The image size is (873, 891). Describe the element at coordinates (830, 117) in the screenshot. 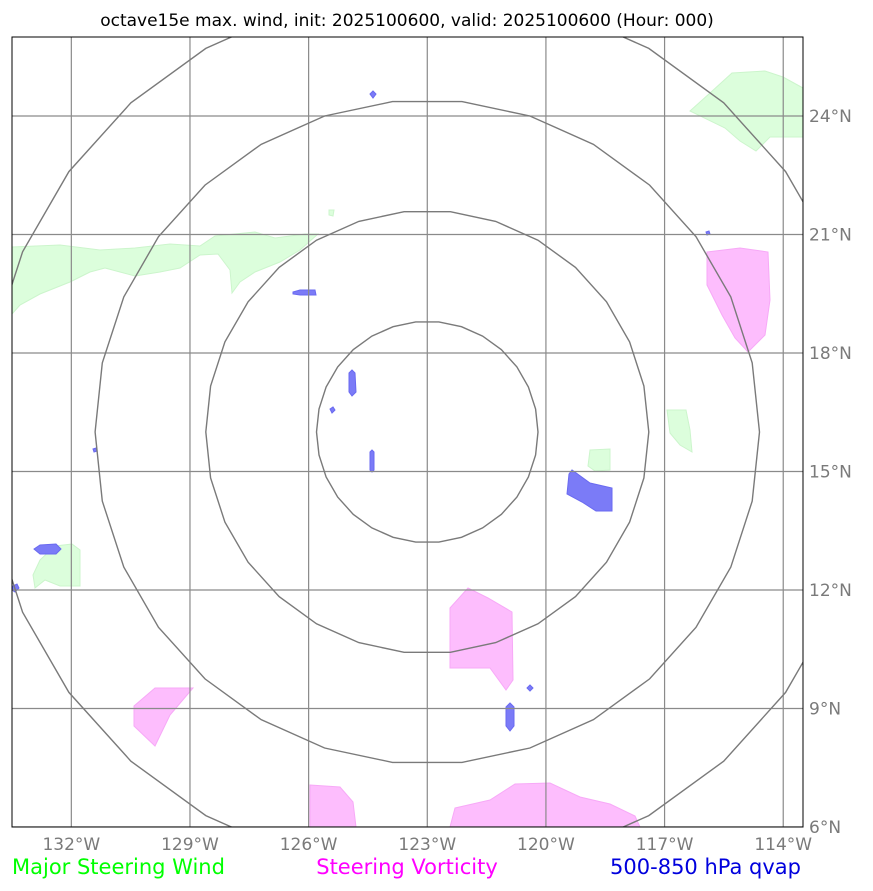

I see `latitude-tick-label: 24°N` at that location.